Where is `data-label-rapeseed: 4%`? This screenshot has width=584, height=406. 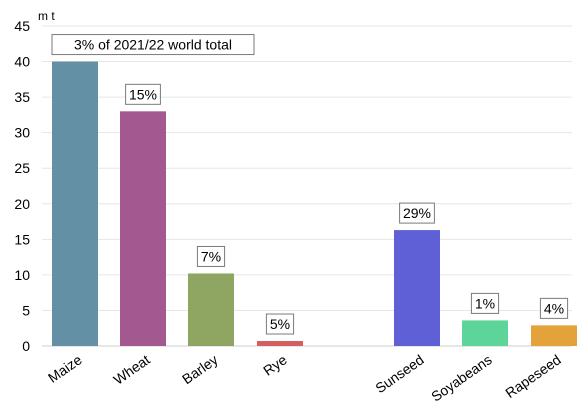
data-label-rapeseed: 4% is located at coordinates (554, 308).